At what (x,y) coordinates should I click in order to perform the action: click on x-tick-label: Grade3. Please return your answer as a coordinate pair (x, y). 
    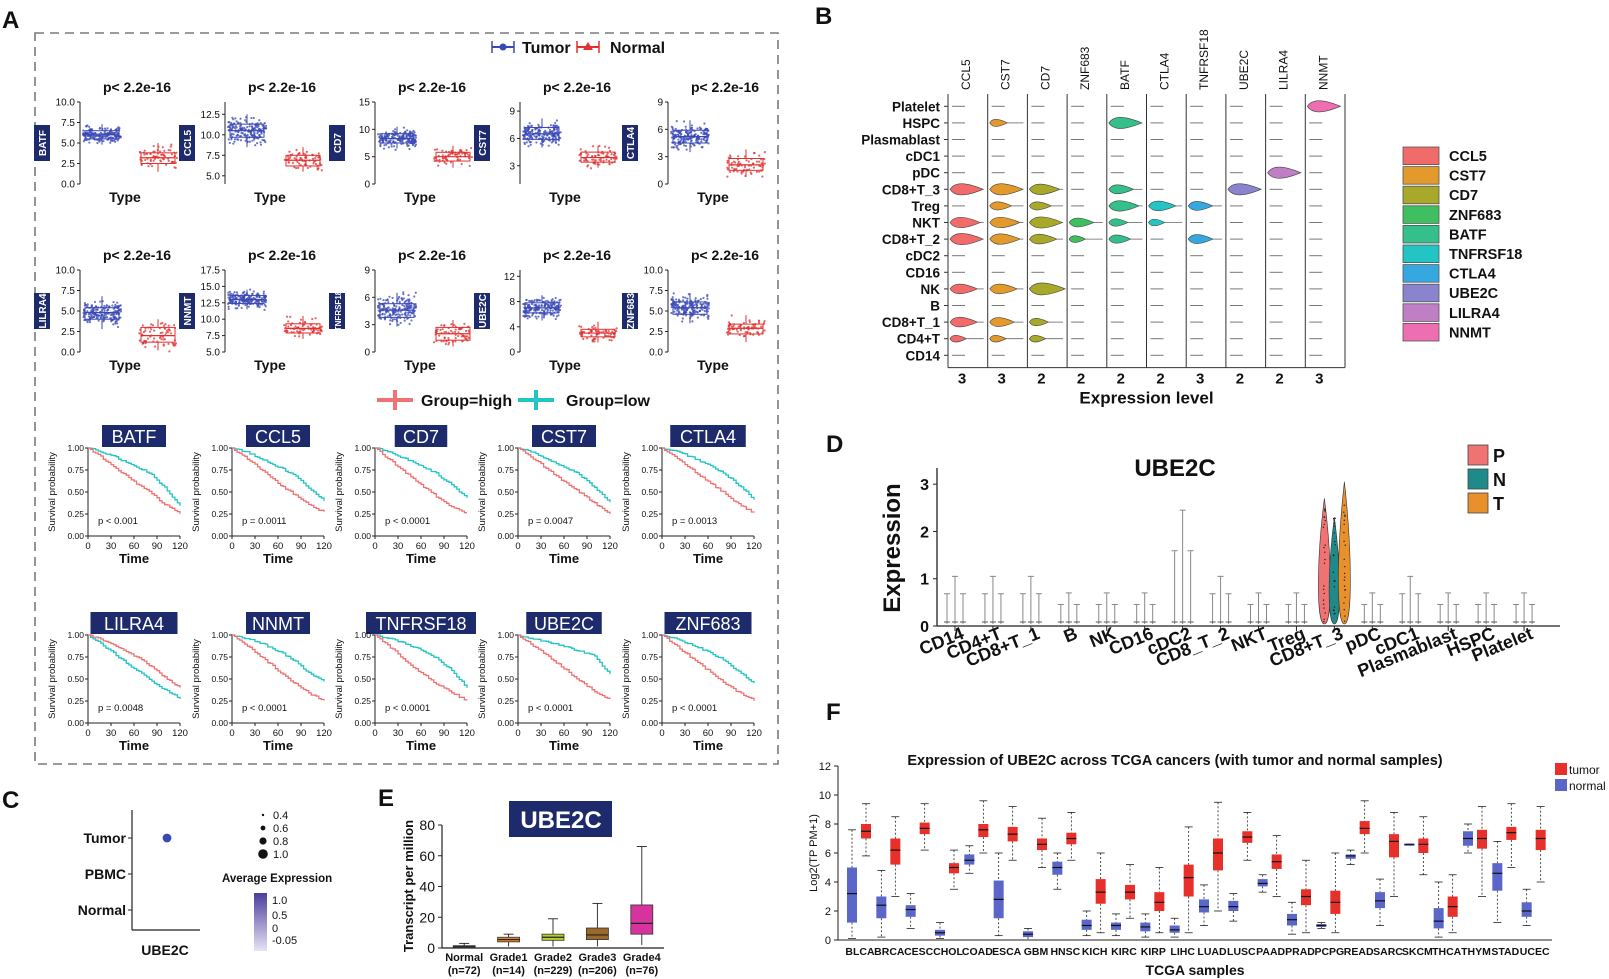
    Looking at the image, I should click on (597, 958).